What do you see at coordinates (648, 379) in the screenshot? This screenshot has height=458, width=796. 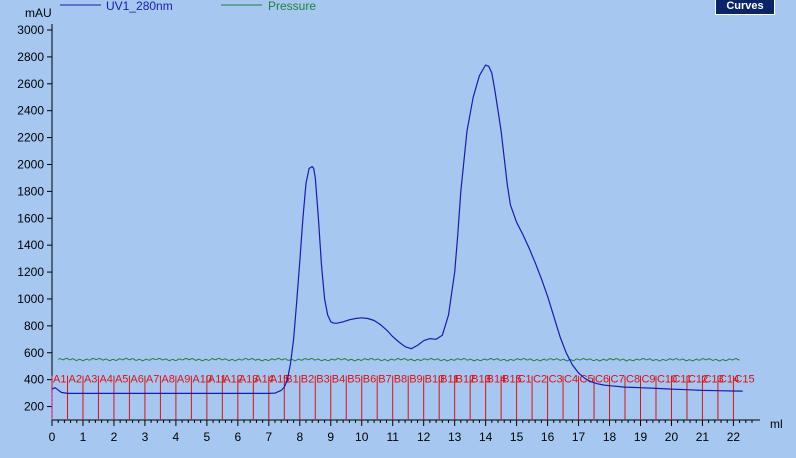 I see `fraction-label: C9` at bounding box center [648, 379].